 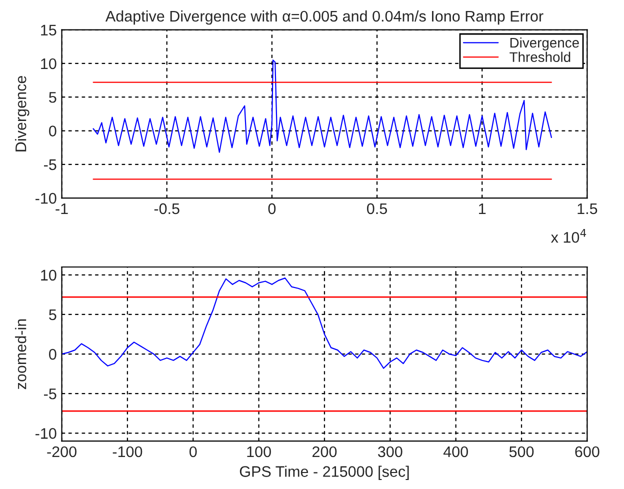 I want to click on legend-label: Threshold, so click(x=540, y=57).